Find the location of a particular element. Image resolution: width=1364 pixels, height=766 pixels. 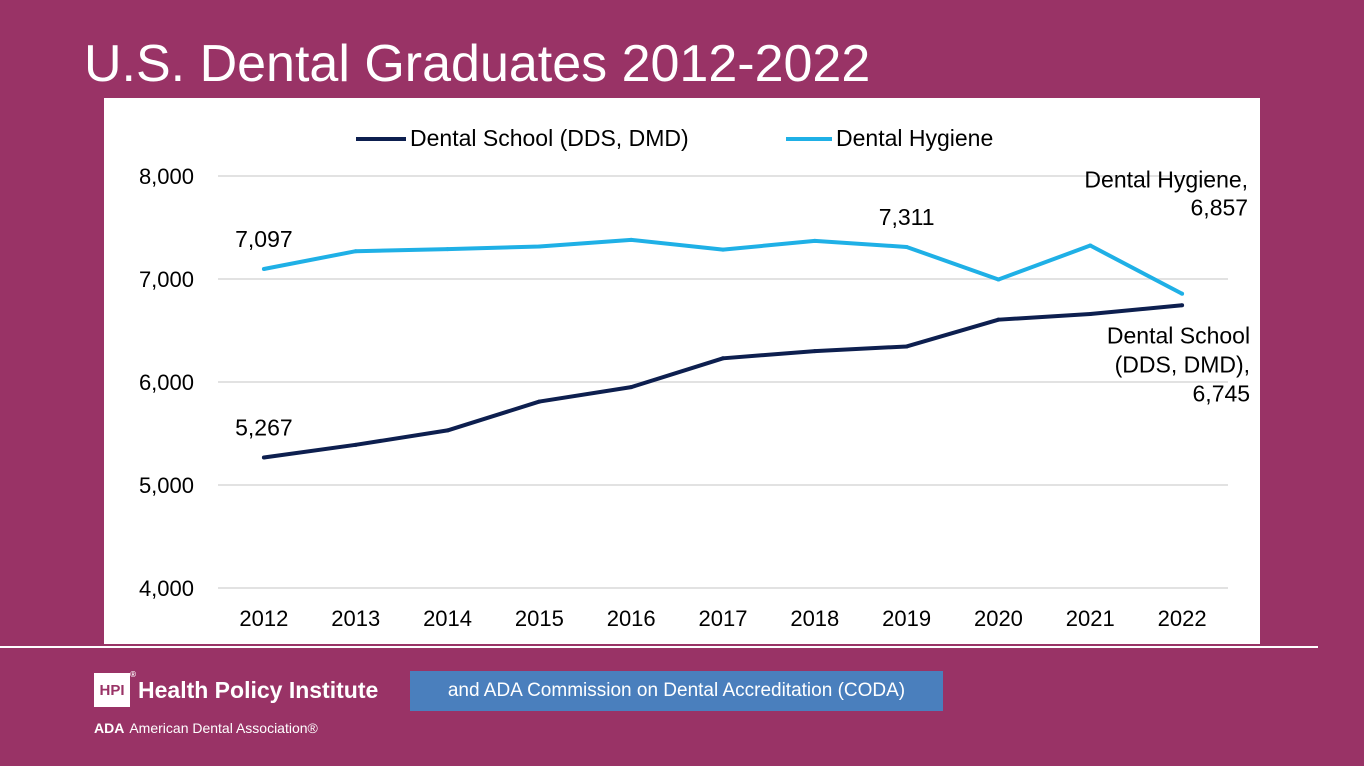

ada-logo: ADA American Dental Association® is located at coordinates (206, 728).